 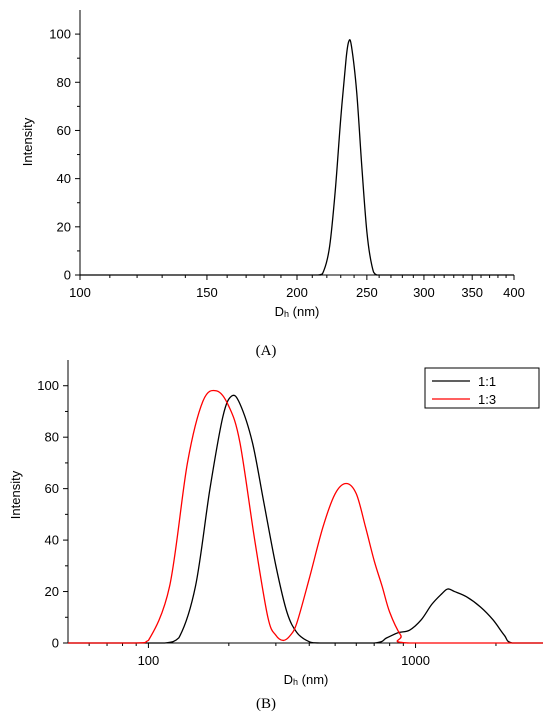 What do you see at coordinates (306, 679) in the screenshot?
I see `chart-b-x-axis-title: Dh (nm)` at bounding box center [306, 679].